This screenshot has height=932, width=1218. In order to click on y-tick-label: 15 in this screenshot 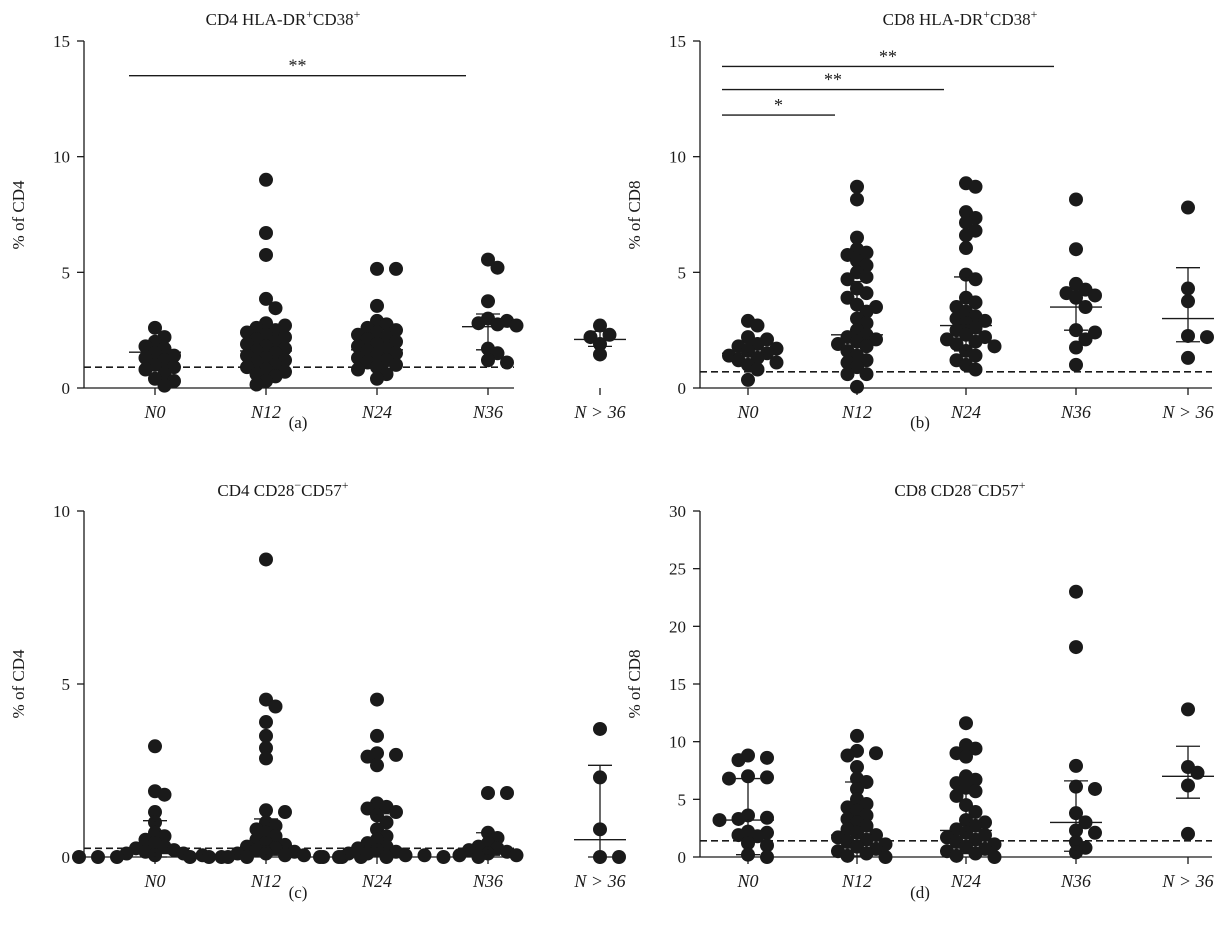, I will do `click(61, 41)`.